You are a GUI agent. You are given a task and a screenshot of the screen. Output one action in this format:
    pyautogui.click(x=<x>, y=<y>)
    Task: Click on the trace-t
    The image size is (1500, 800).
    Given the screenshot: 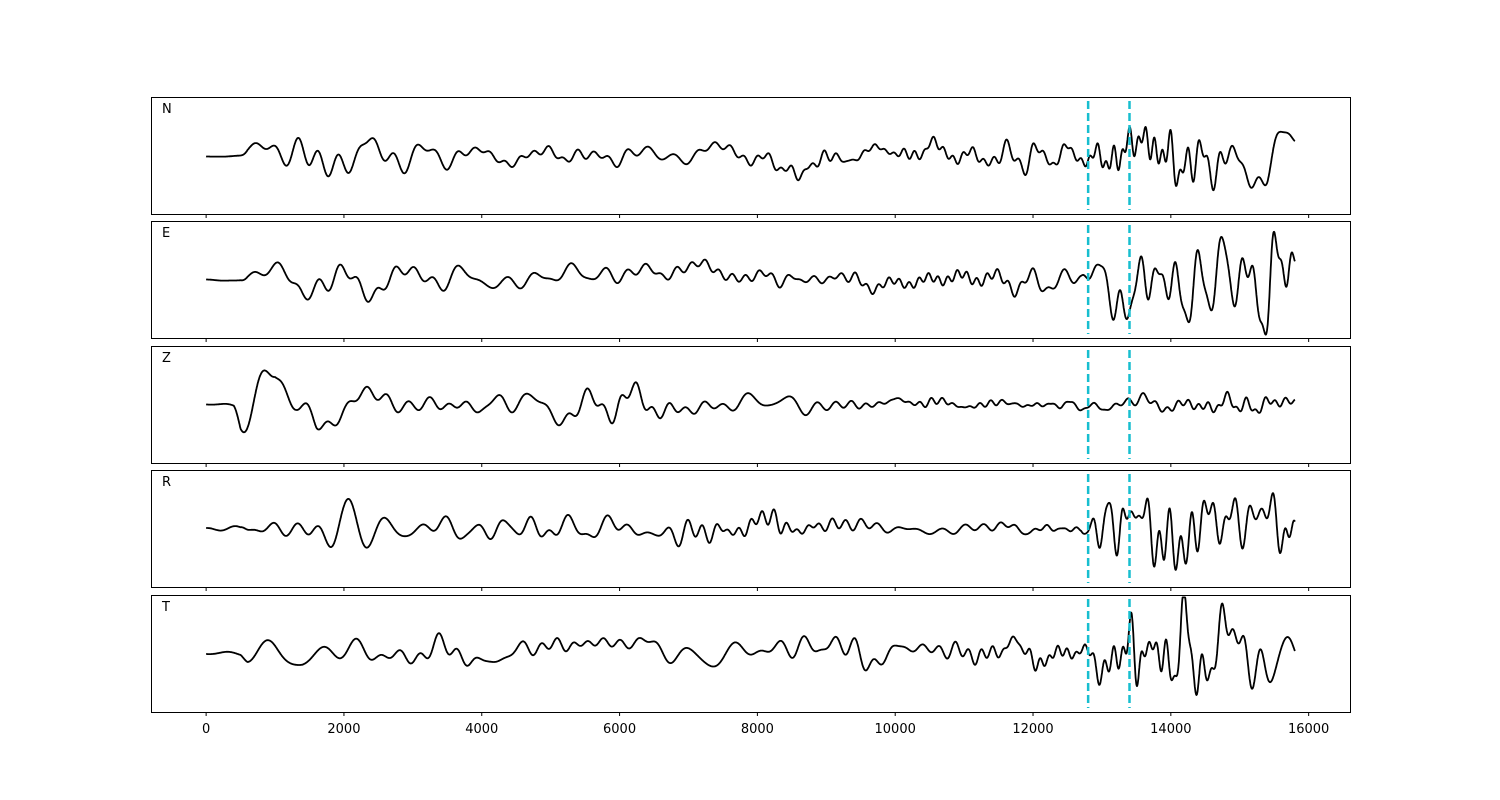 What is the action you would take?
    pyautogui.click(x=750, y=646)
    